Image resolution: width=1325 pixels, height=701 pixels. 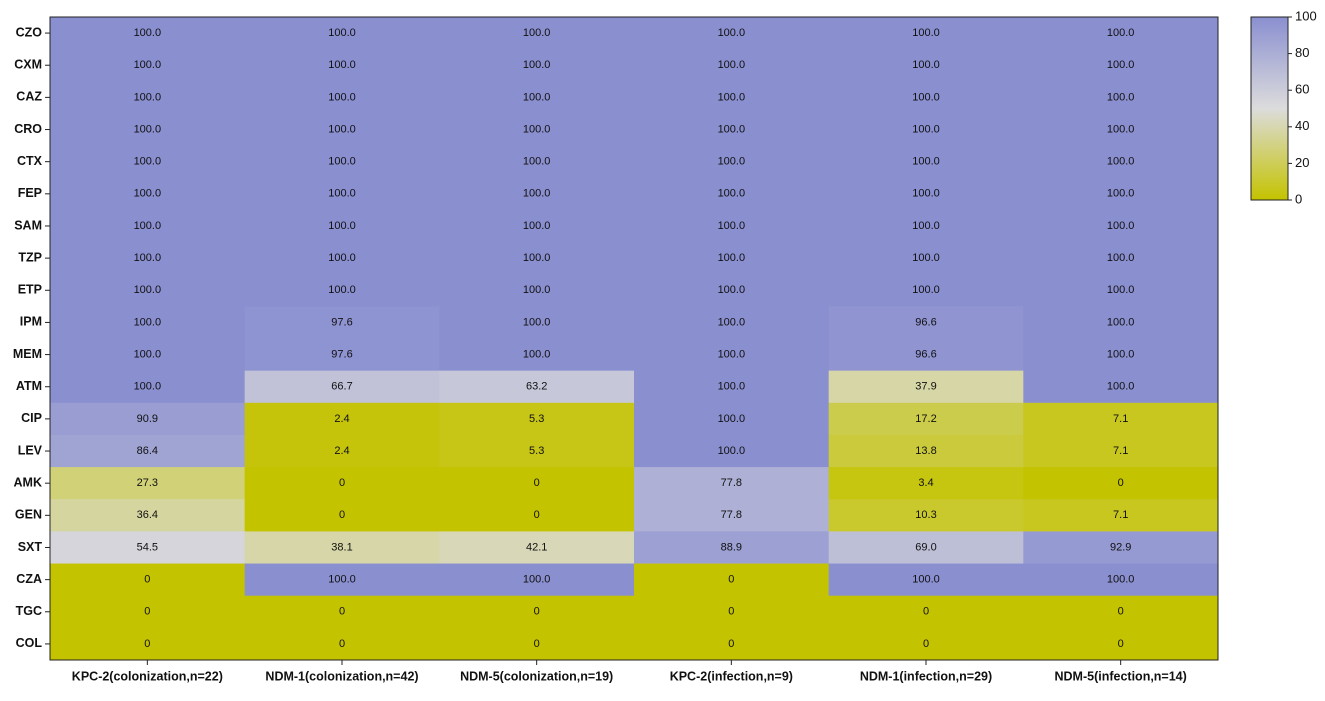 What do you see at coordinates (1306, 15) in the screenshot?
I see `colorbar-tick-label: 100` at bounding box center [1306, 15].